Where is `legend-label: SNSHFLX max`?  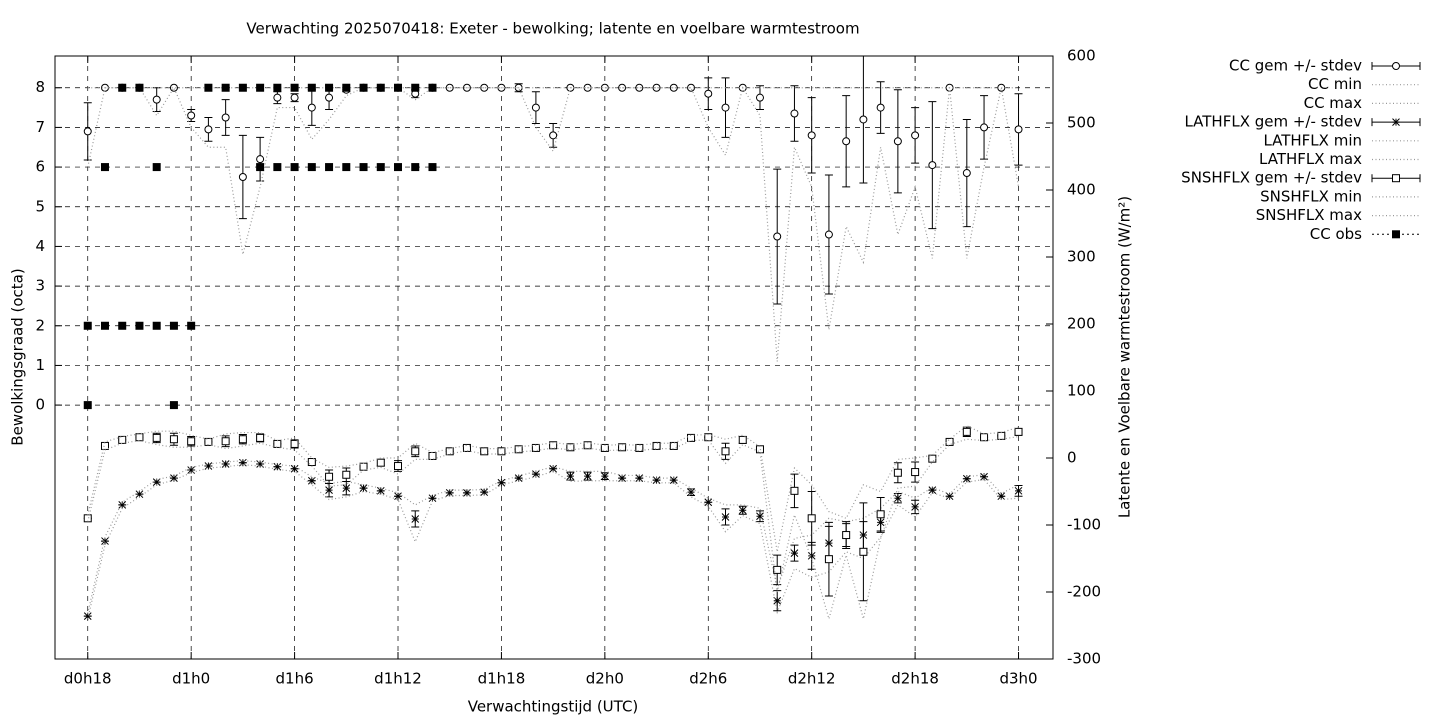
legend-label: SNSHFLX max is located at coordinates (1309, 215).